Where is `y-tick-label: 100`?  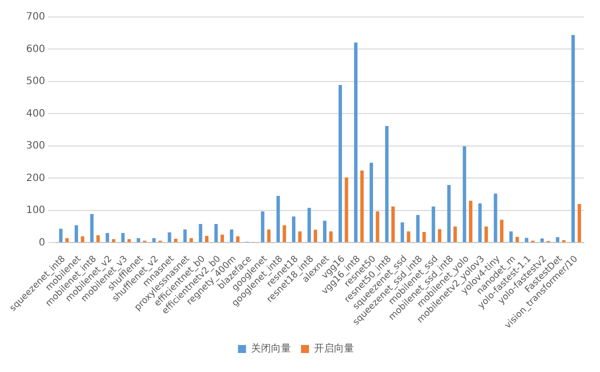
y-tick-label: 100 is located at coordinates (36, 210).